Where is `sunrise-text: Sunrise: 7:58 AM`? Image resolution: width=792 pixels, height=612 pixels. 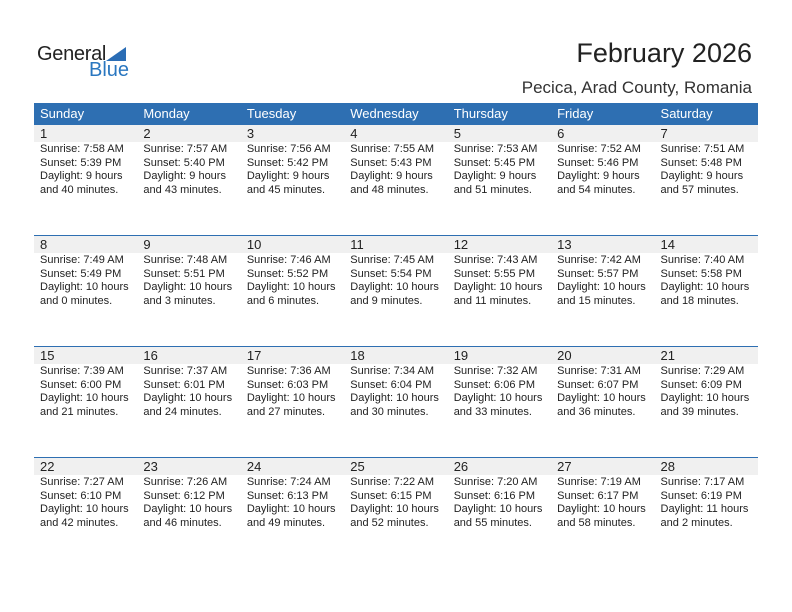
sunrise-text: Sunrise: 7:58 AM is located at coordinates (82, 149).